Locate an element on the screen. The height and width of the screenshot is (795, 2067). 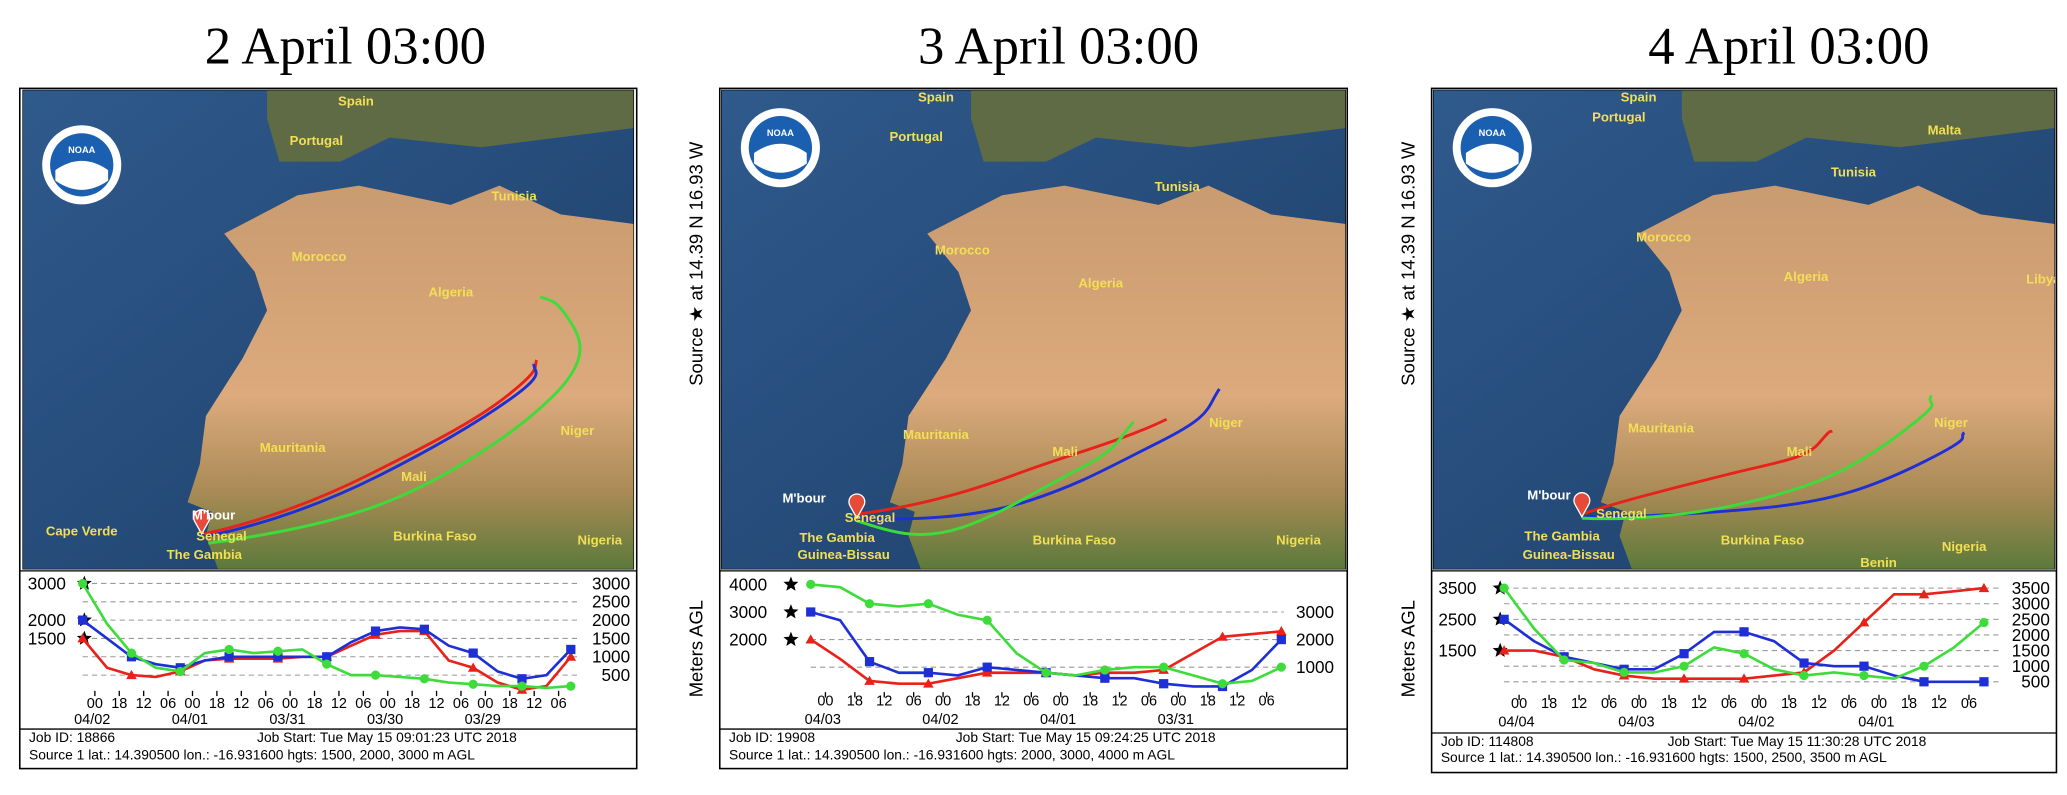
y-tick-label-right: 2500 is located at coordinates (2031, 619).